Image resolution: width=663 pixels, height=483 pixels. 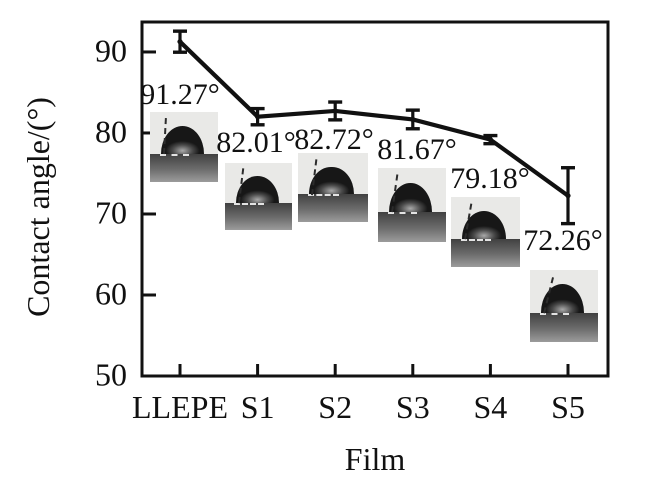 I want to click on point-label-LLEPE: 91.27°, so click(x=180, y=94).